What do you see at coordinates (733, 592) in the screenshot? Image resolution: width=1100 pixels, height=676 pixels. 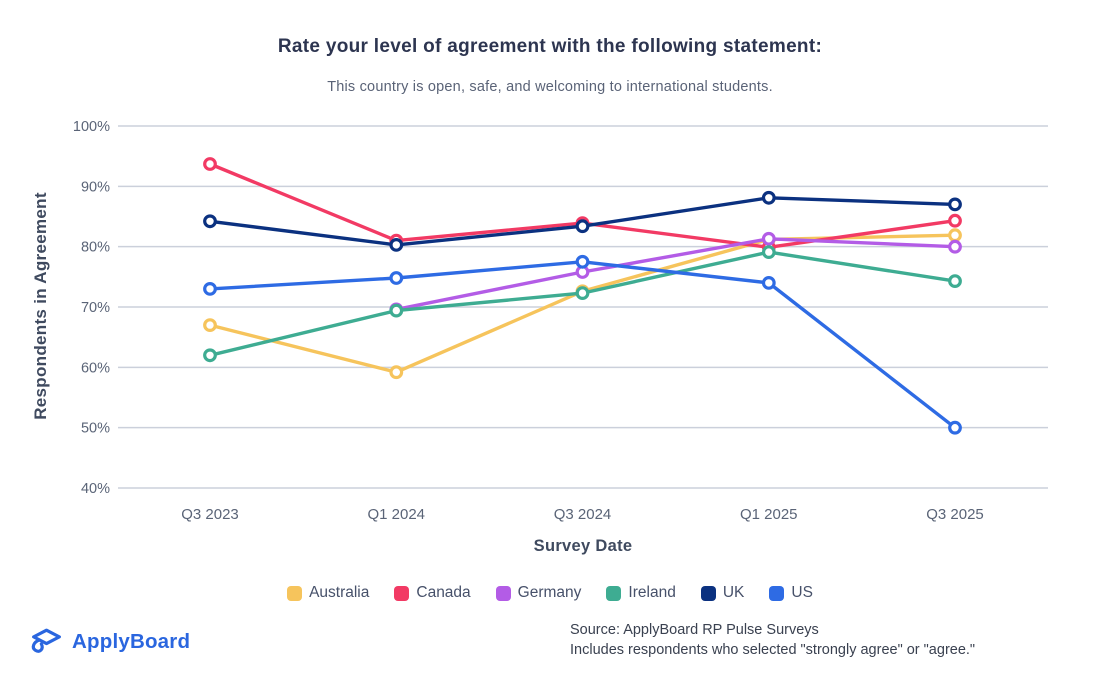 I see `legend-label-uk: UK` at bounding box center [733, 592].